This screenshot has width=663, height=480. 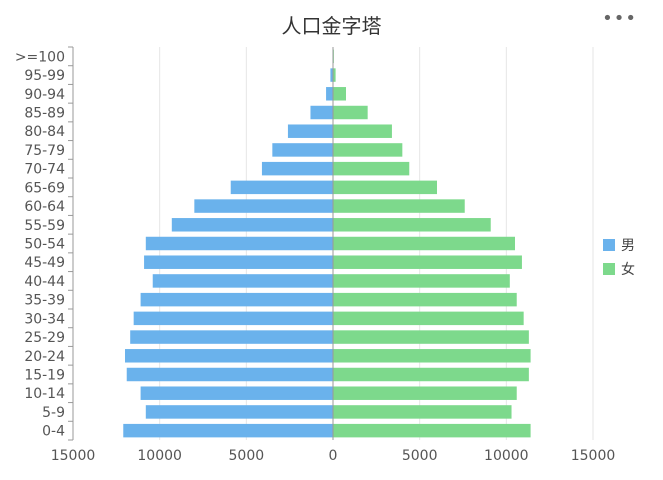 What do you see at coordinates (44, 151) in the screenshot?
I see `y-tick-label: 75-79` at bounding box center [44, 151].